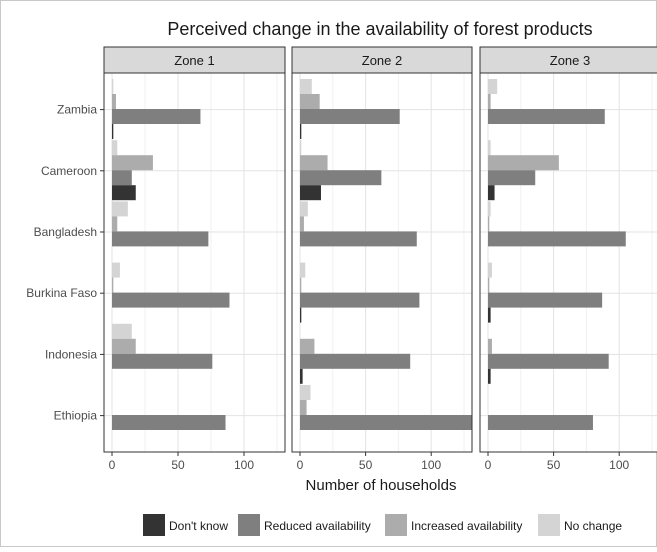  What do you see at coordinates (302, 224) in the screenshot?
I see `bar-zone-2-bangladesh-increased-availability` at bounding box center [302, 224].